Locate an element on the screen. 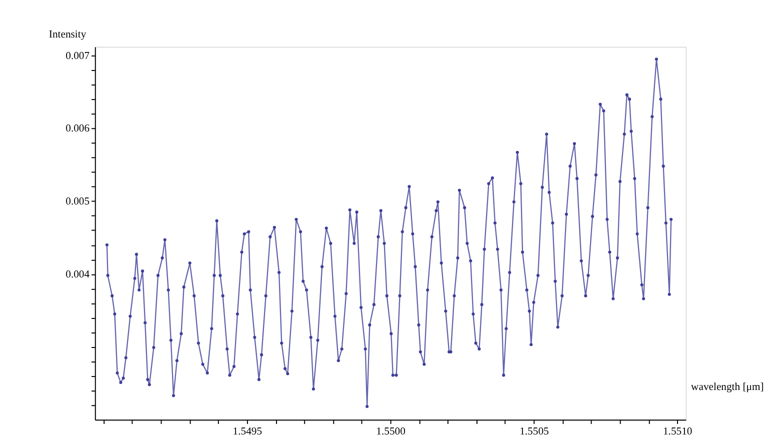 This screenshot has width=769, height=439. x-tick-label: 1.5510 is located at coordinates (677, 432).